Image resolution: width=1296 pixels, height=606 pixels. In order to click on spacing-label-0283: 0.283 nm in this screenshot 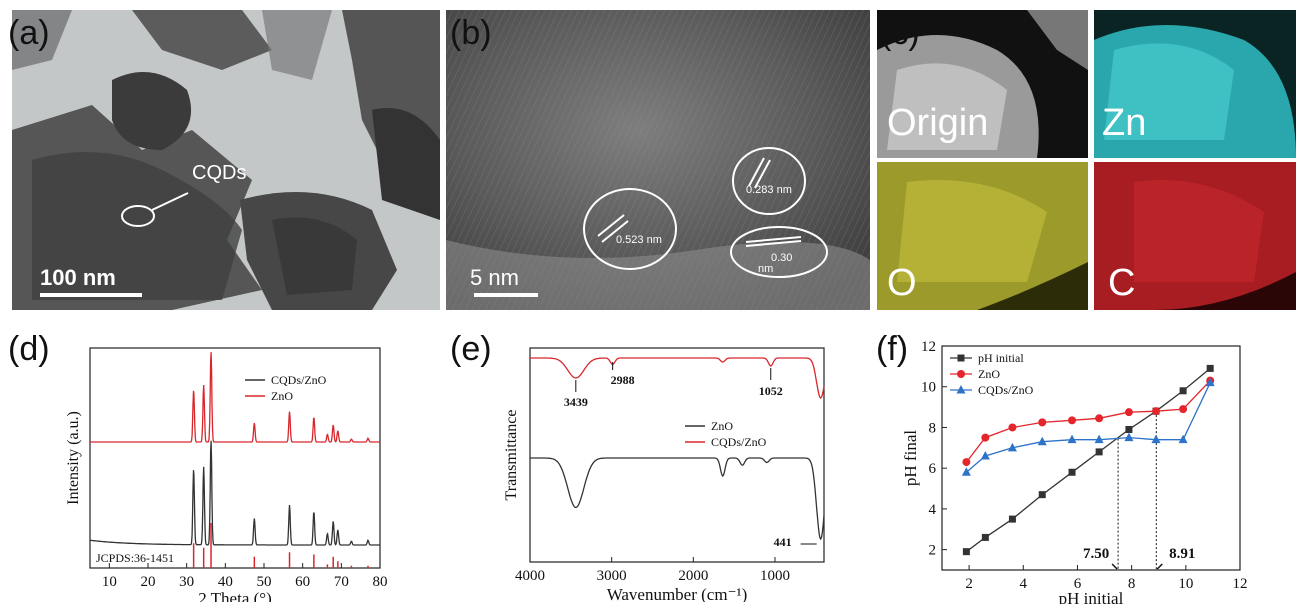, I will do `click(769, 190)`.